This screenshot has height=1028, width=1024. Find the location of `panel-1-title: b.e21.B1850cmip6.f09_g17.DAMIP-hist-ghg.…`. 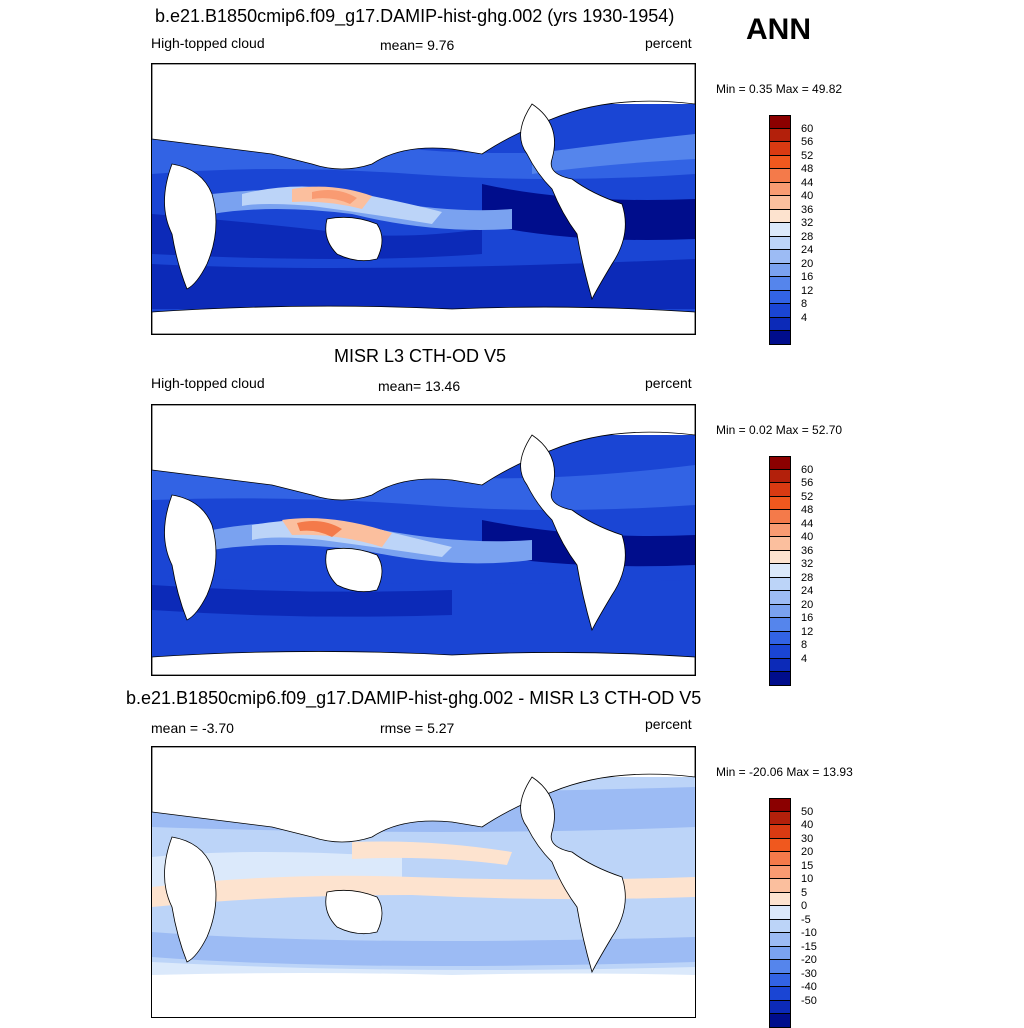

panel-1-title: b.e21.B1850cmip6.f09_g17.DAMIP-hist-ghg.… is located at coordinates (415, 16).